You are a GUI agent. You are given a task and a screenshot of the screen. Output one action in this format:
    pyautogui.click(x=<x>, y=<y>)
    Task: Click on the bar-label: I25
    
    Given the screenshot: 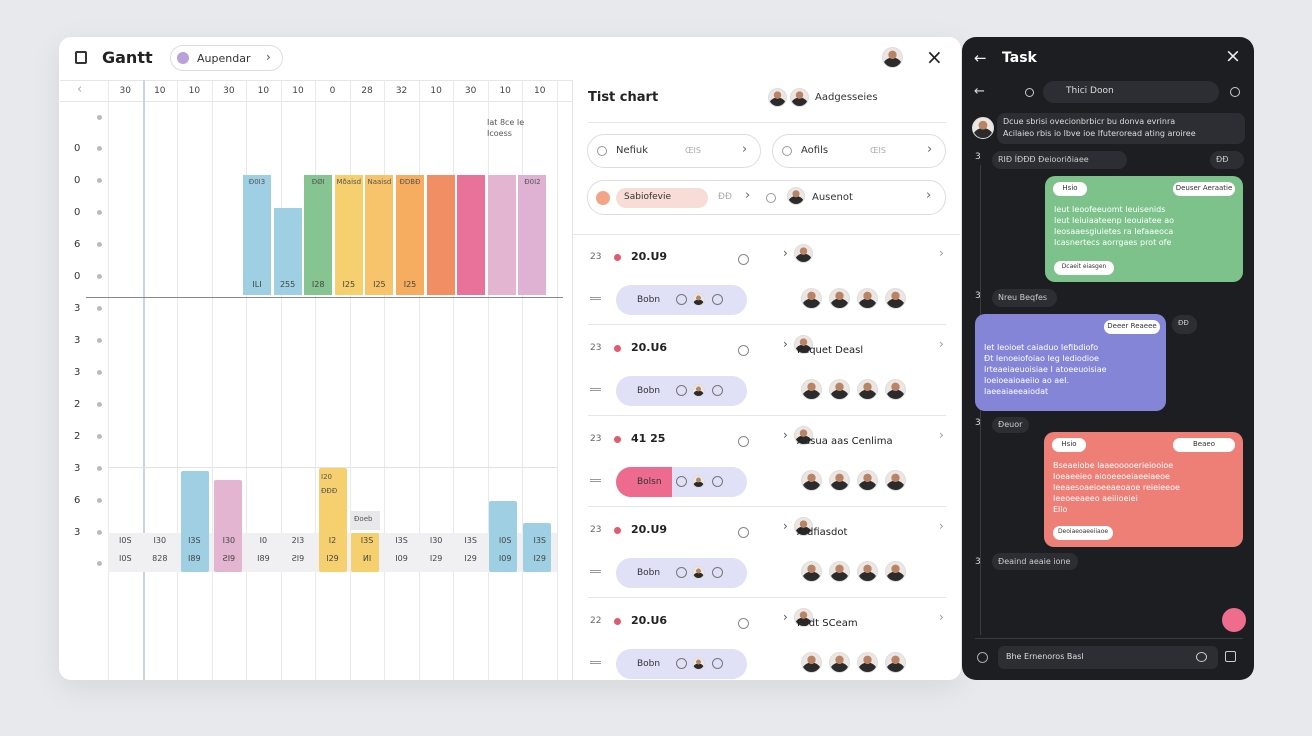 What is the action you would take?
    pyautogui.click(x=410, y=284)
    